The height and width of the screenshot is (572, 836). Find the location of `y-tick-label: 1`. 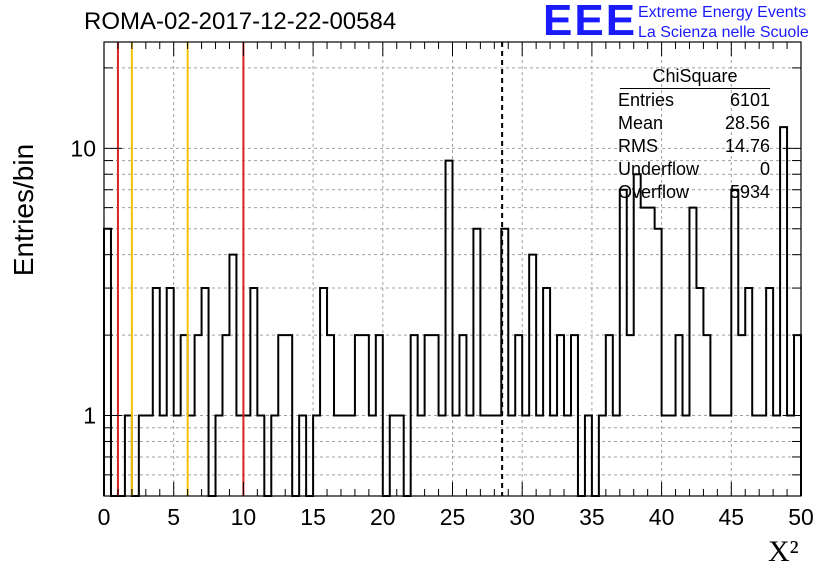

y-tick-label: 1 is located at coordinates (89, 416).